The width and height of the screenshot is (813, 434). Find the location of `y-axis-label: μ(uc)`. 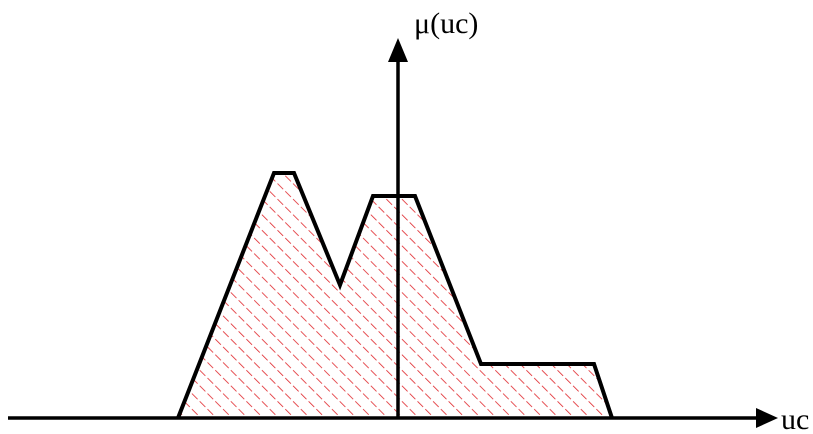

y-axis-label: μ(uc) is located at coordinates (446, 23).